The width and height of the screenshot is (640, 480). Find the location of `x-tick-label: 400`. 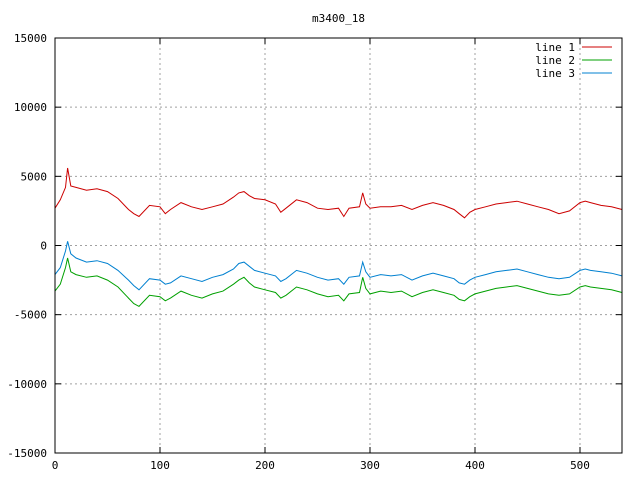

x-tick-label: 400 is located at coordinates (475, 465).